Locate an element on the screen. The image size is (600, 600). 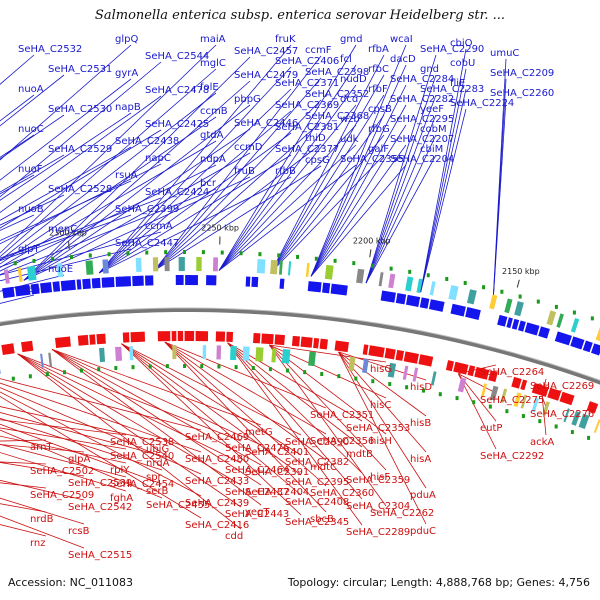
gene-label: SeHA_C2538 is located at coordinates (142, 442).